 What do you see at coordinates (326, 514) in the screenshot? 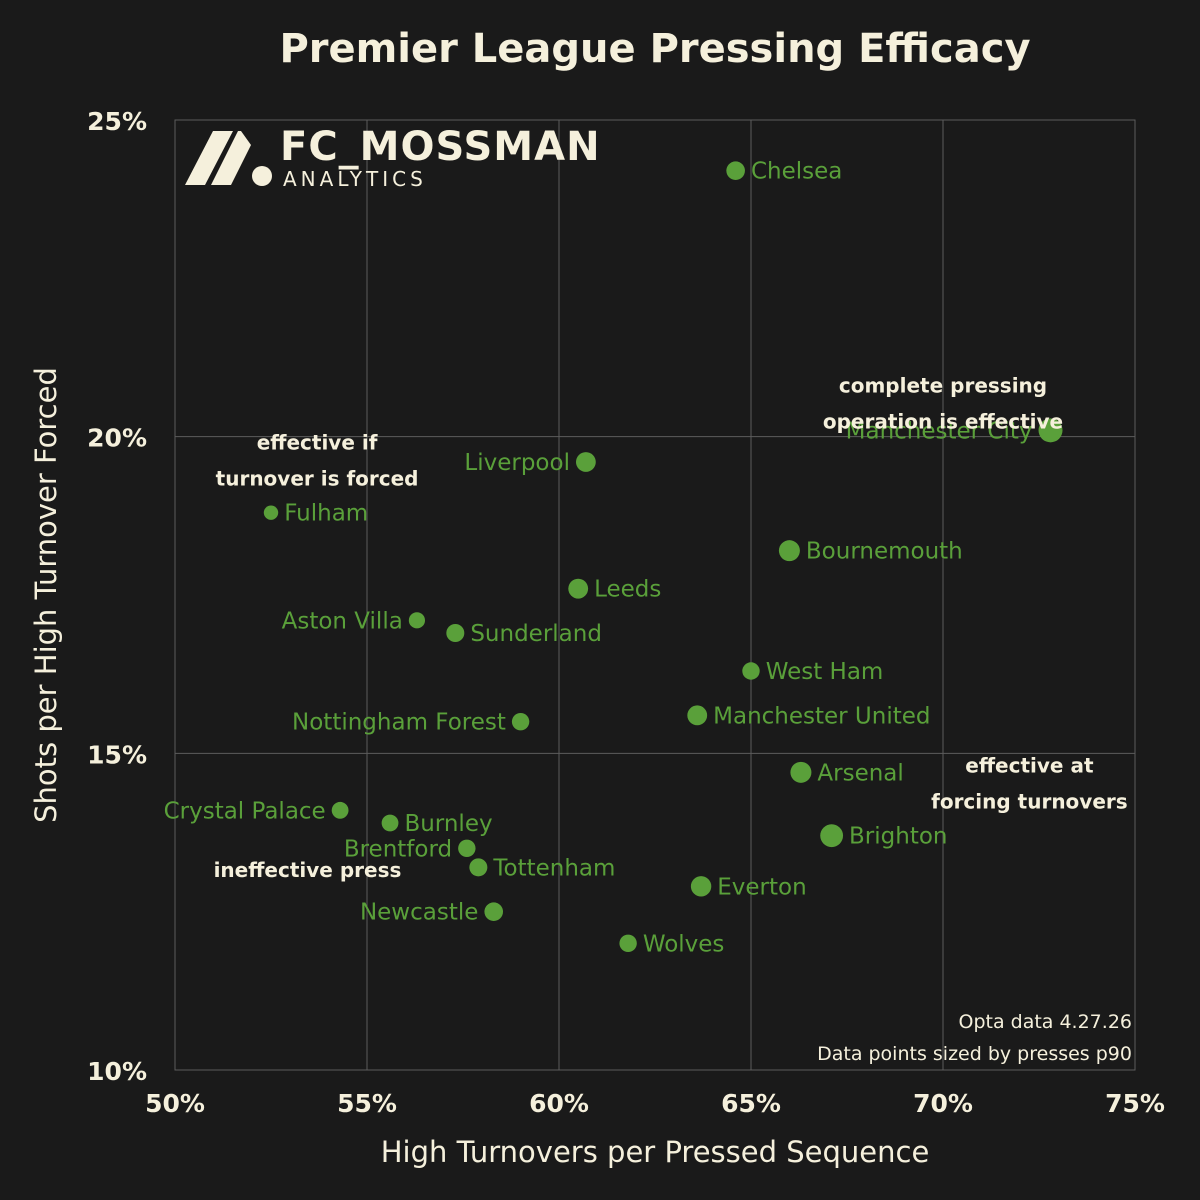
I see `point-label: Fulham` at bounding box center [326, 514].